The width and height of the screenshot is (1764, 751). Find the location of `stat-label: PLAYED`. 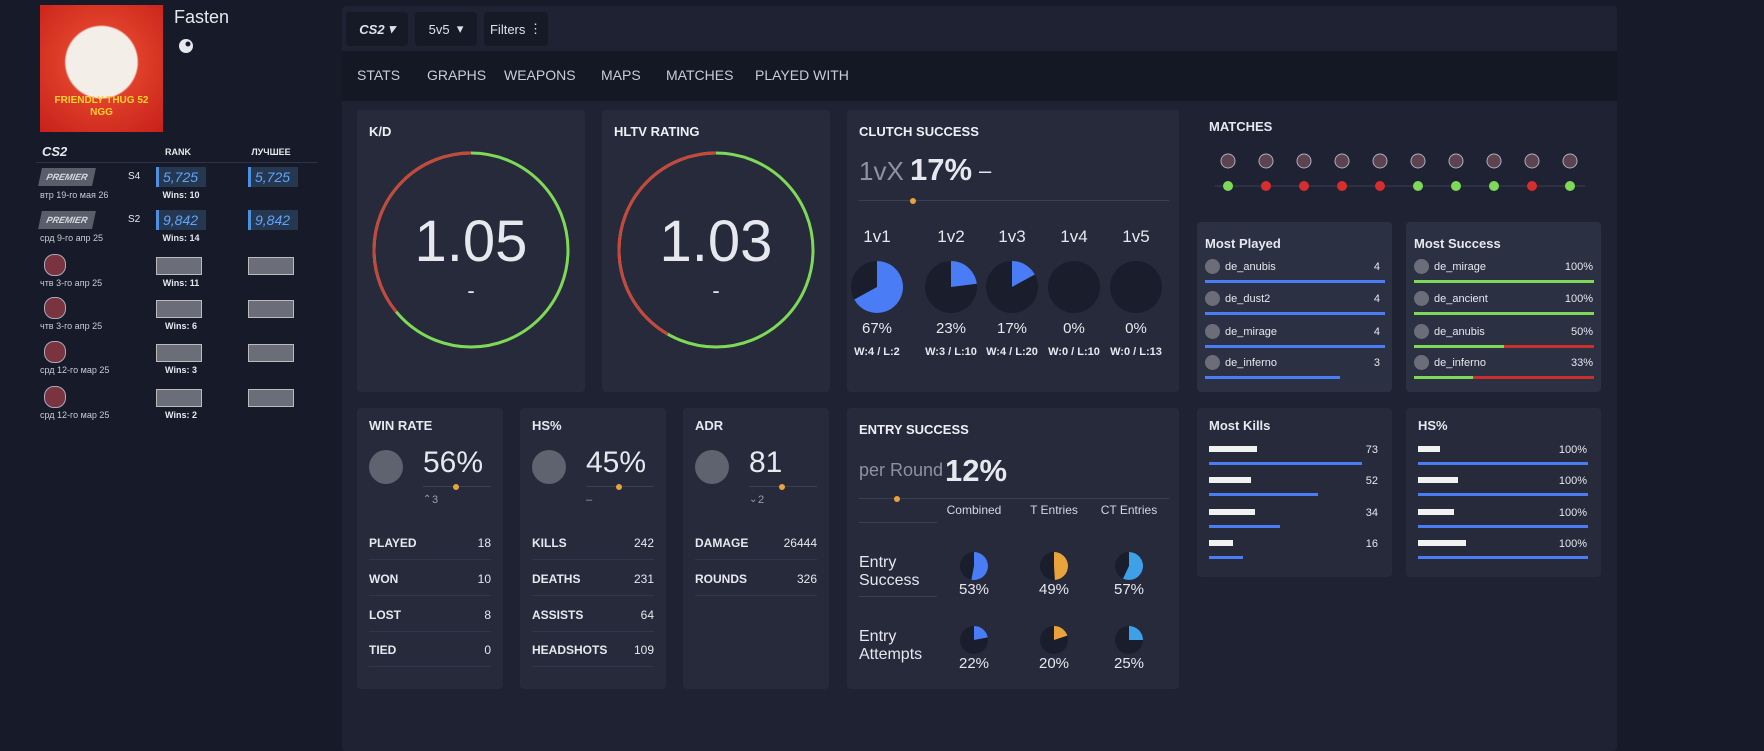

stat-label: PLAYED is located at coordinates (393, 543).